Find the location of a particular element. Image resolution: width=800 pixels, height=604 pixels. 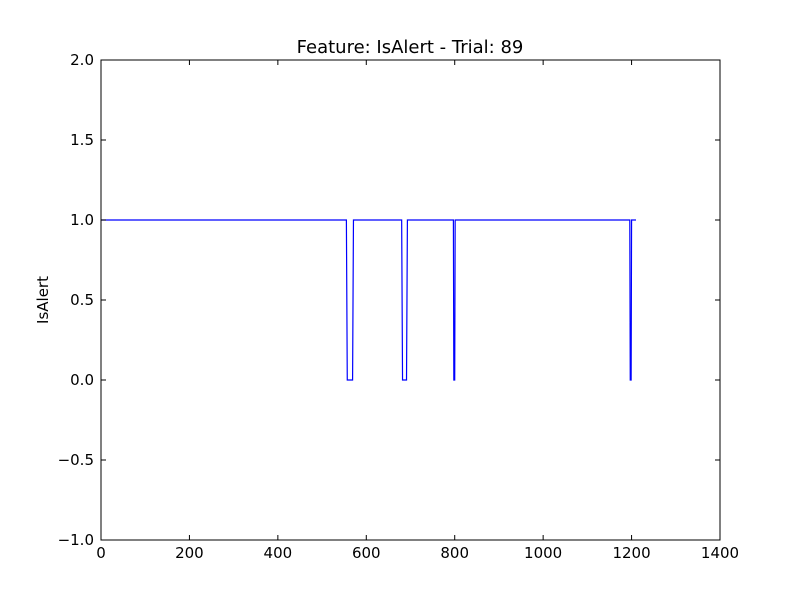

x-tick-label: 800 is located at coordinates (454, 553).